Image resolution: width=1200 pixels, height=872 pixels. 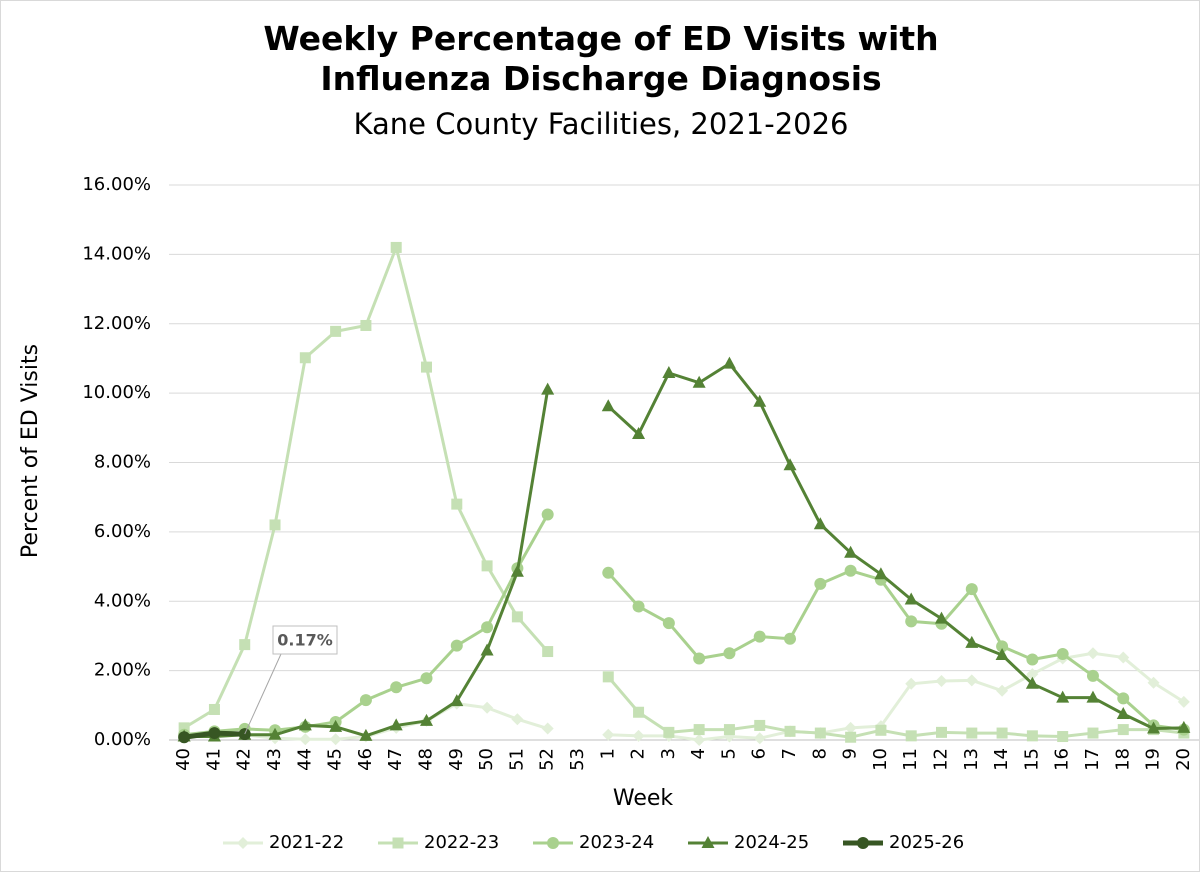 What do you see at coordinates (1031, 759) in the screenshot?
I see `x-tick-label: 15` at bounding box center [1031, 759].